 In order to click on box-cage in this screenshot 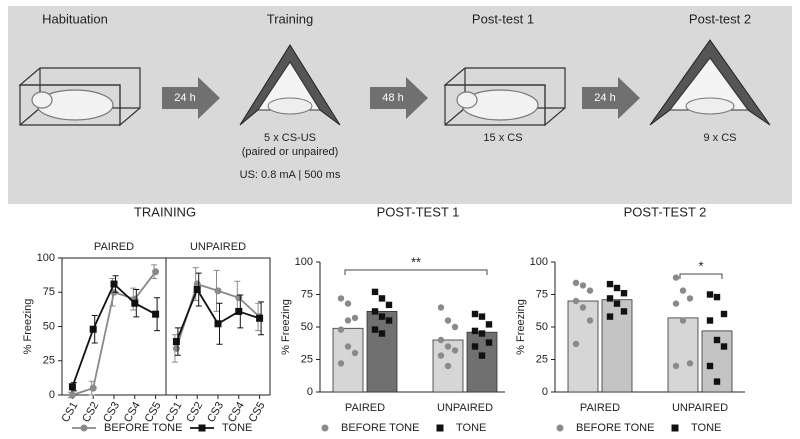, I will do `click(79, 97)`.